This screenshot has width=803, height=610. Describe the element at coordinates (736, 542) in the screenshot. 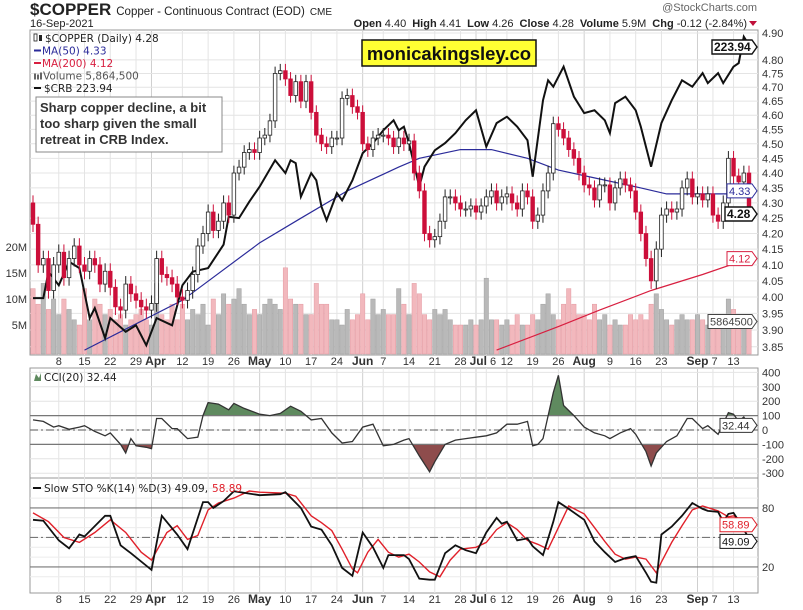

I see `sto-k-value-tag-text: 49.09` at that location.